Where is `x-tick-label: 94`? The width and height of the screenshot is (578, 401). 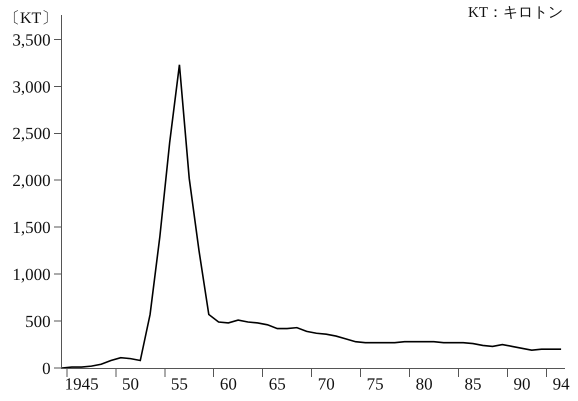
x-tick-label: 94 is located at coordinates (561, 384).